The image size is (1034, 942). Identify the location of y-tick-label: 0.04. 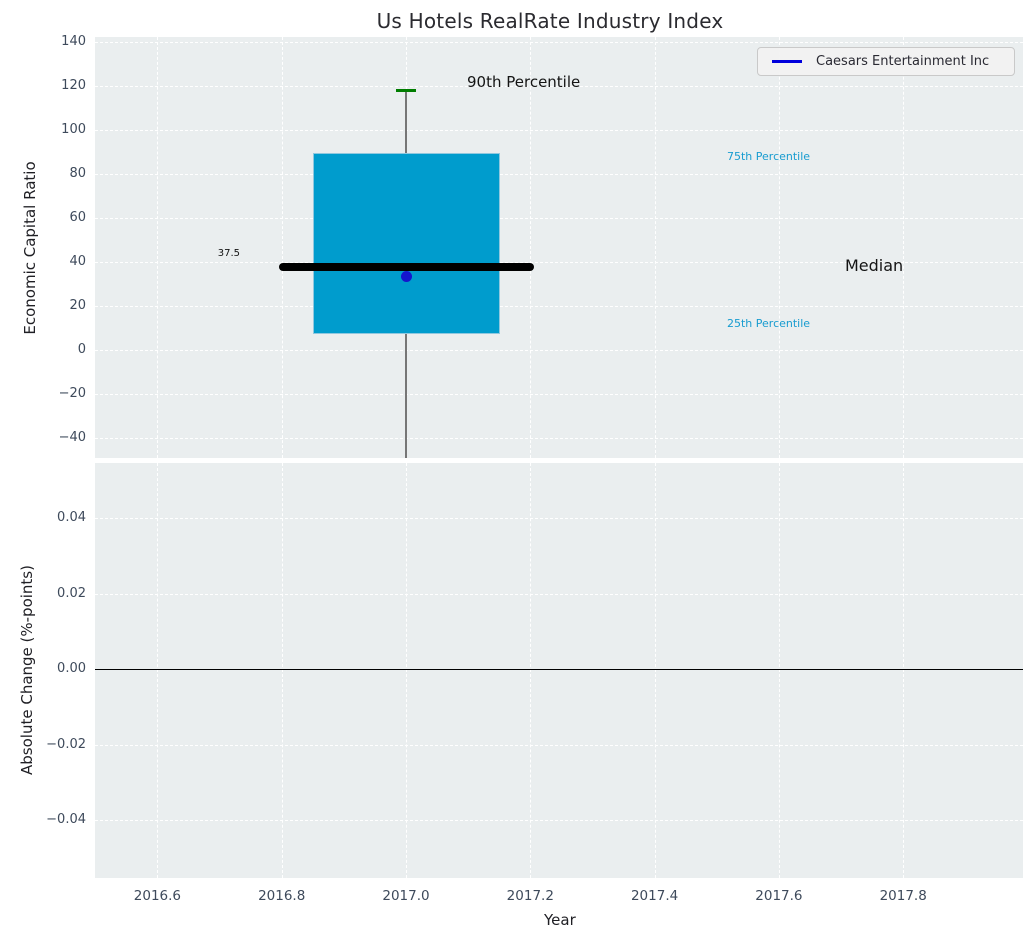
(71, 517).